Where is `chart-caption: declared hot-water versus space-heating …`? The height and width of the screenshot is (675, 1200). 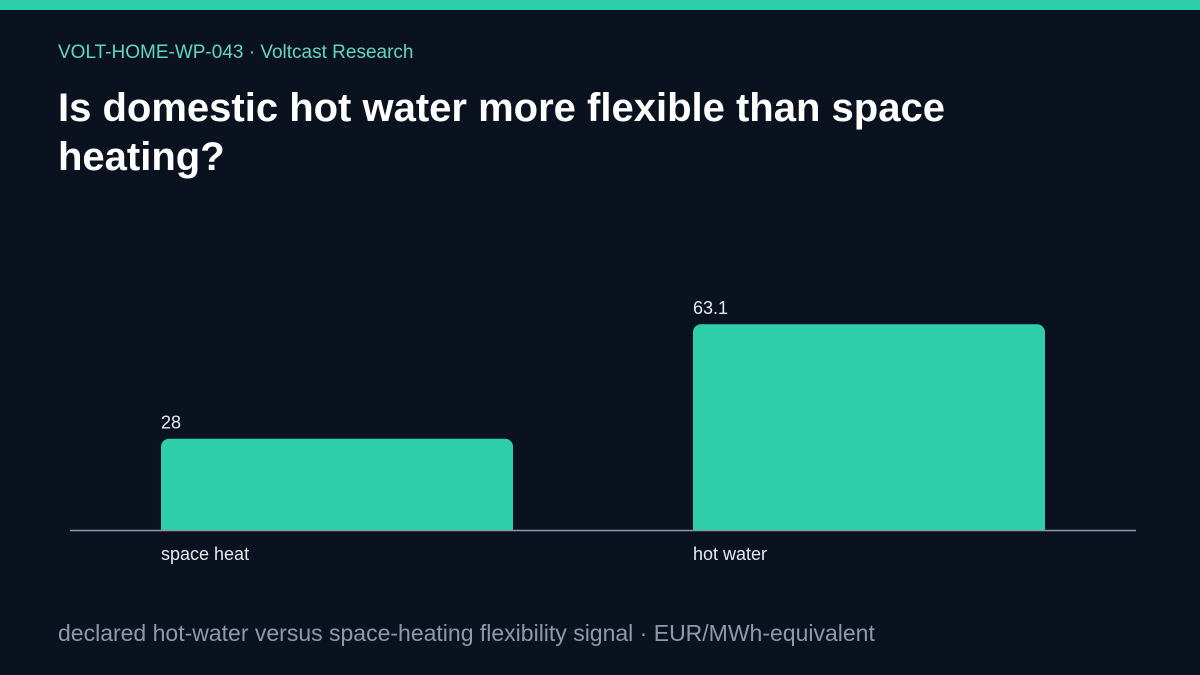
chart-caption: declared hot-water versus space-heating … is located at coordinates (466, 633).